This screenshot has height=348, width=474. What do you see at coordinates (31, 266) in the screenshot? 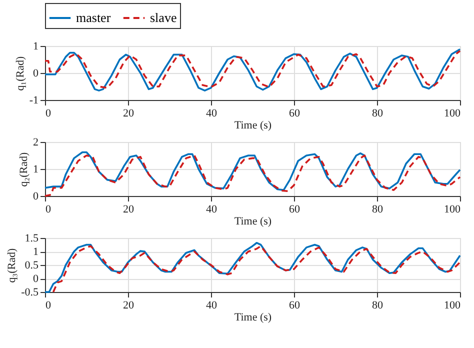
I see `y-tick-label: 0.5` at bounding box center [31, 266].